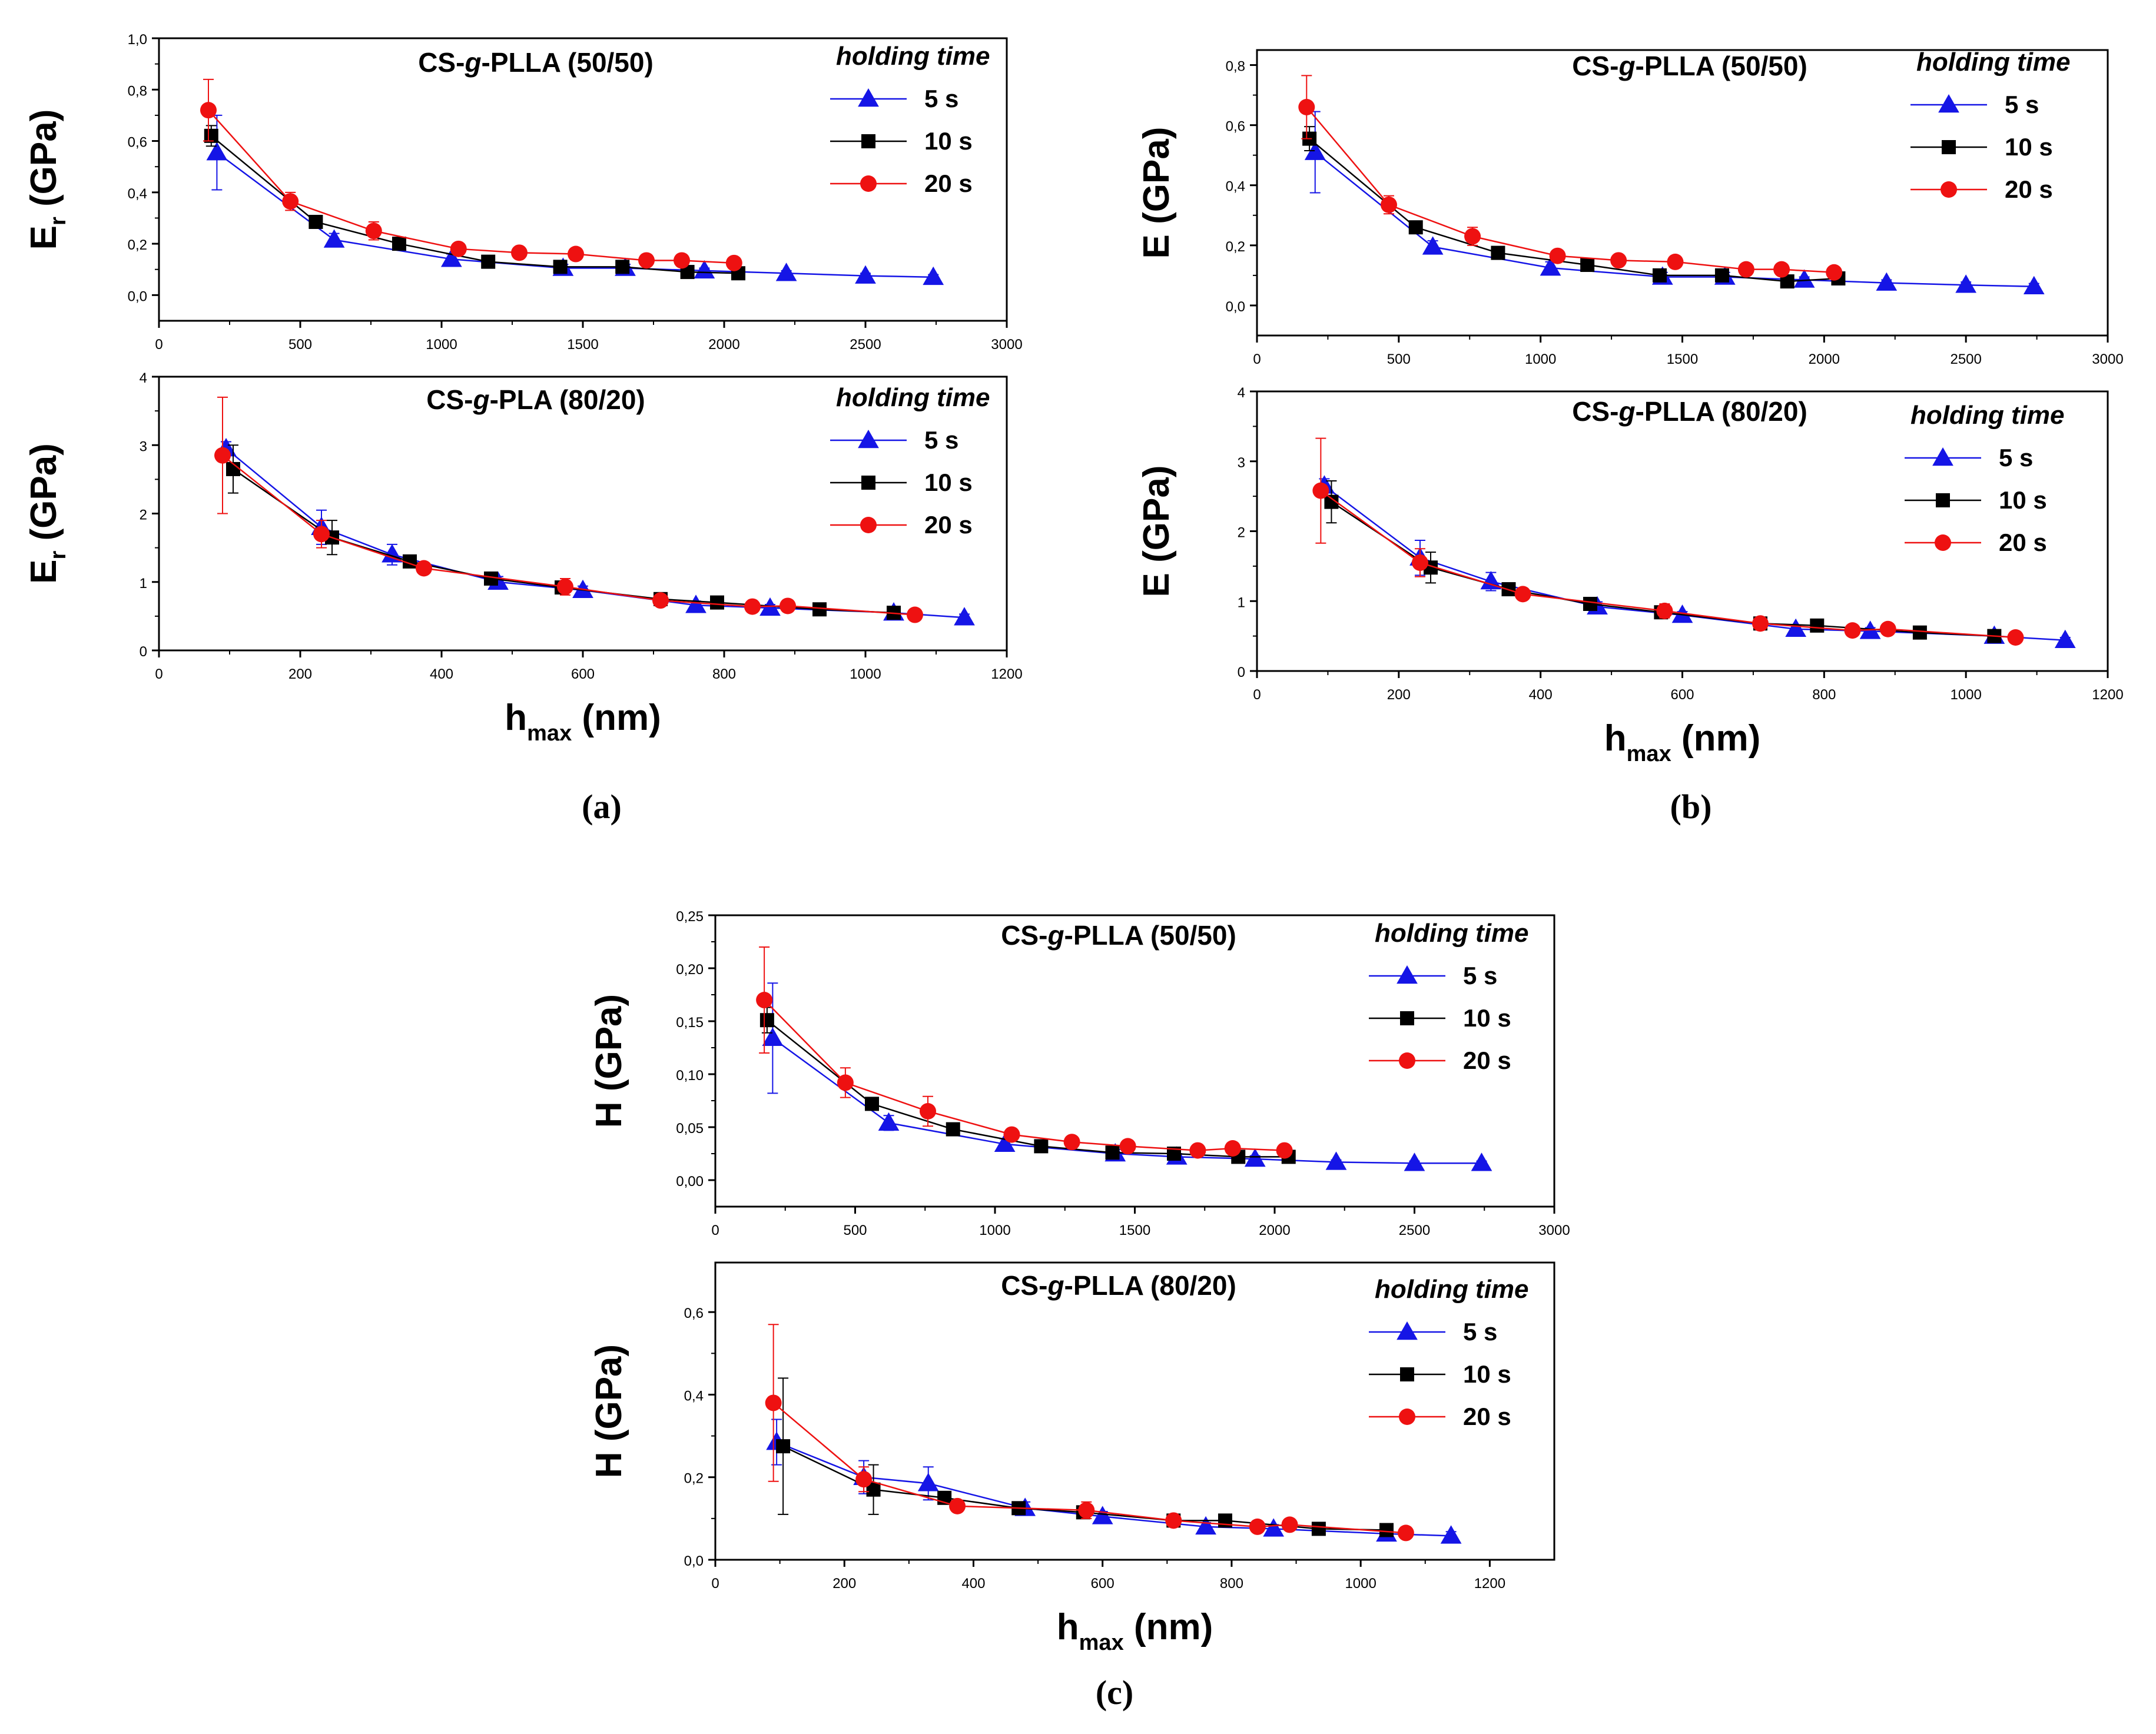  I want to click on y-tick-label: 0,2, so click(137, 245).